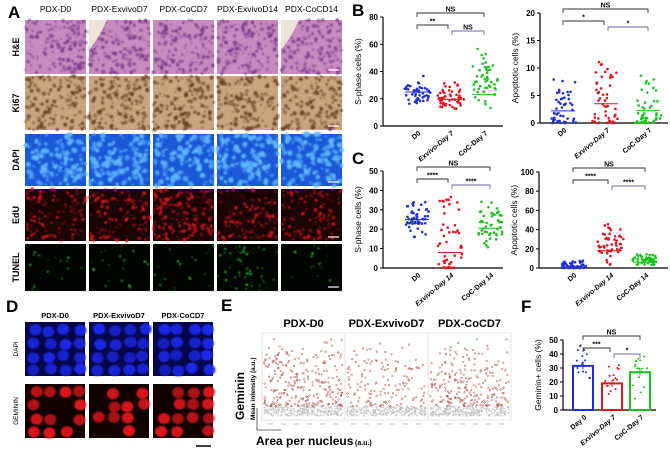 The width and height of the screenshot is (670, 459). What do you see at coordinates (55, 102) in the screenshot?
I see `cell-texture` at bounding box center [55, 102].